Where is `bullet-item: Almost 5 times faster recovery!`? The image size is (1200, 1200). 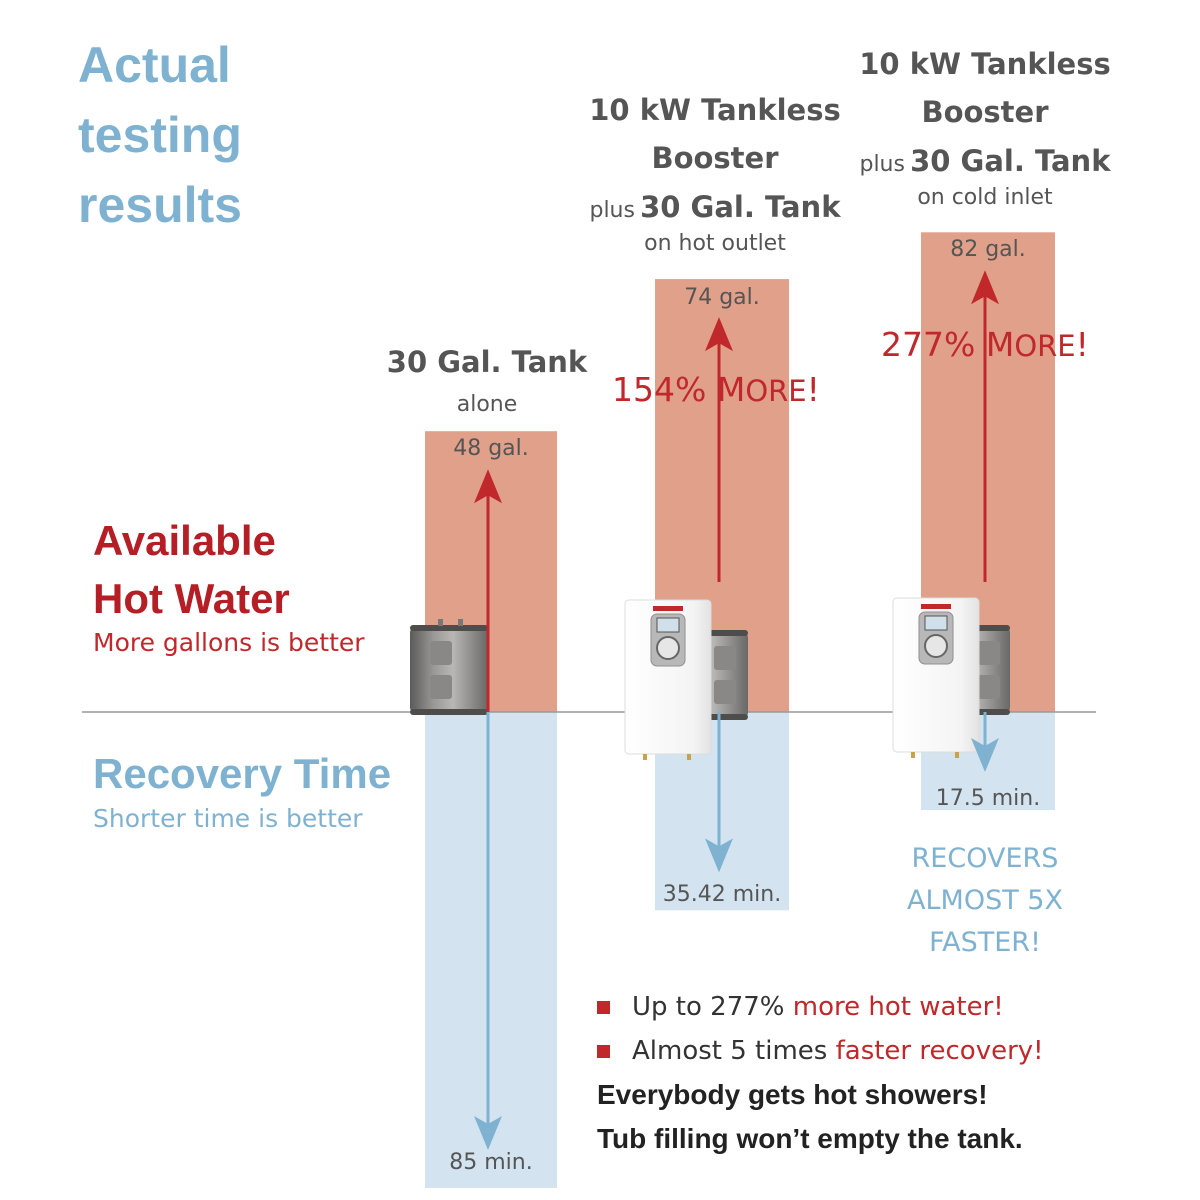
bullet-item: Almost 5 times faster recovery! is located at coordinates (820, 1051).